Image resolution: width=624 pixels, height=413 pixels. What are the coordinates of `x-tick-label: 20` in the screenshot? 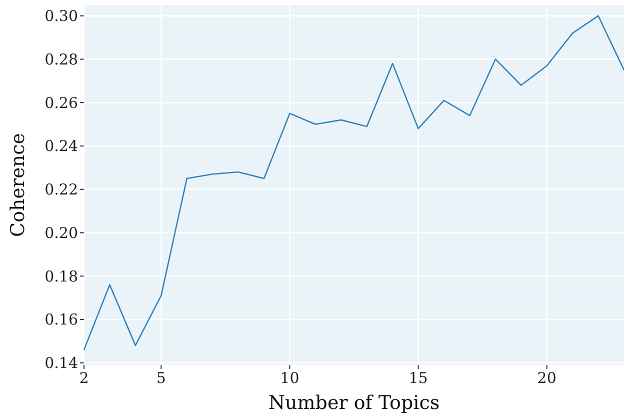 It's located at (546, 378).